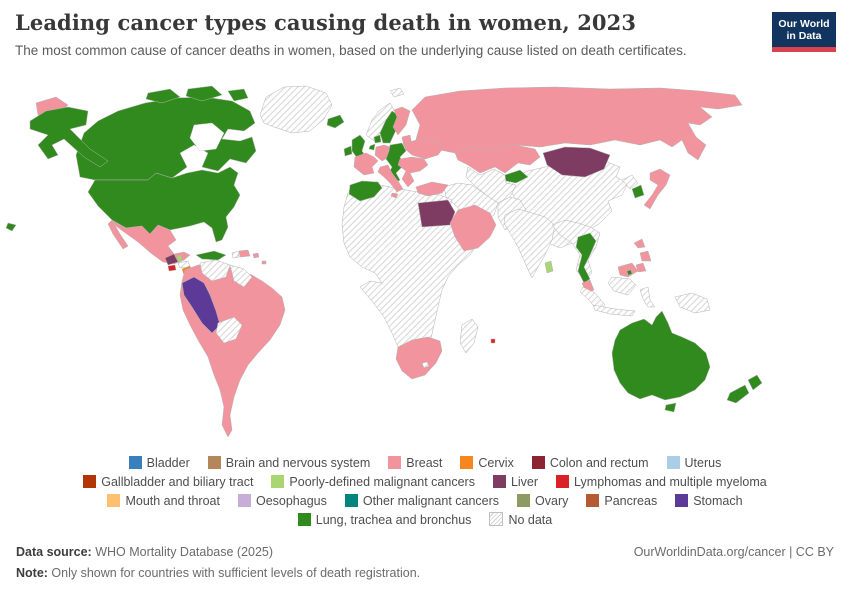  What do you see at coordinates (291, 501) in the screenshot?
I see `legend-label: Oesophagus` at bounding box center [291, 501].